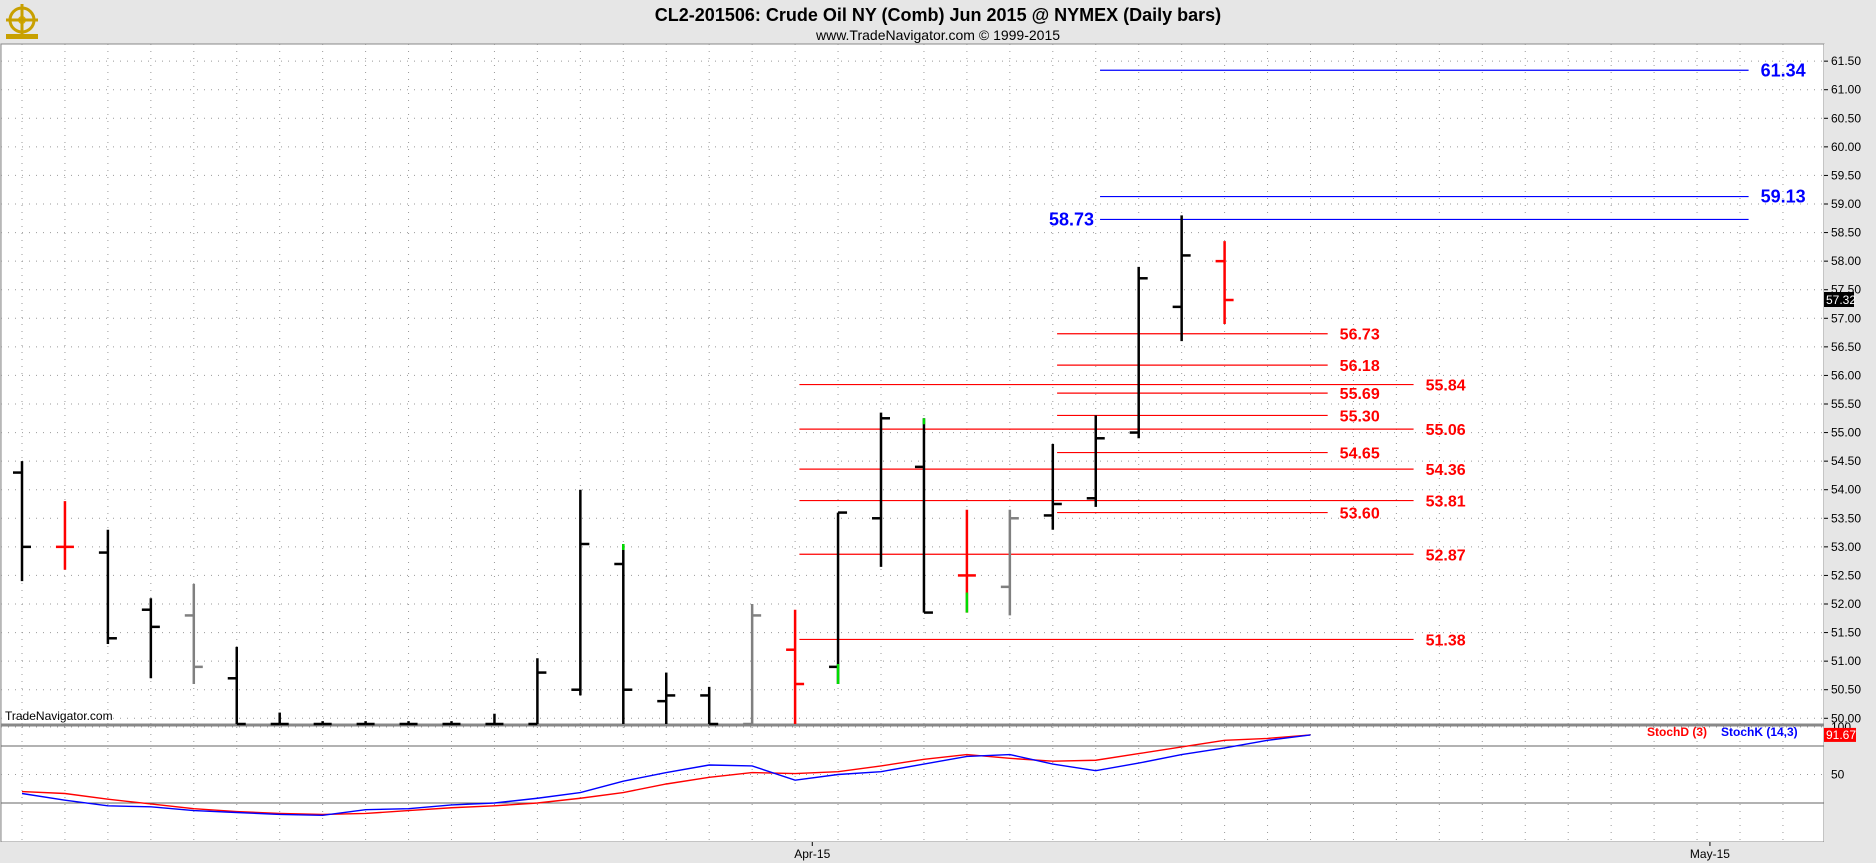 The height and width of the screenshot is (863, 1876). Describe the element at coordinates (1846, 347) in the screenshot. I see `price-tick-label: 56.50` at that location.